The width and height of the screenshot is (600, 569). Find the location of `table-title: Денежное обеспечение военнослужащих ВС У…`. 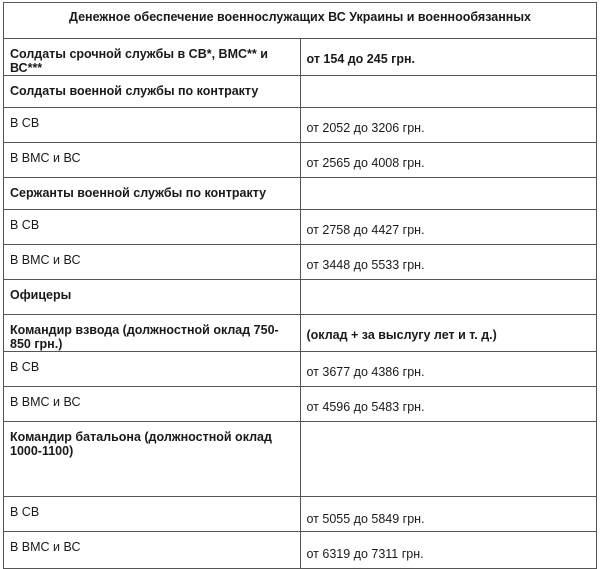

table-title: Денежное обеспечение военнослужащих ВС У… is located at coordinates (300, 20).